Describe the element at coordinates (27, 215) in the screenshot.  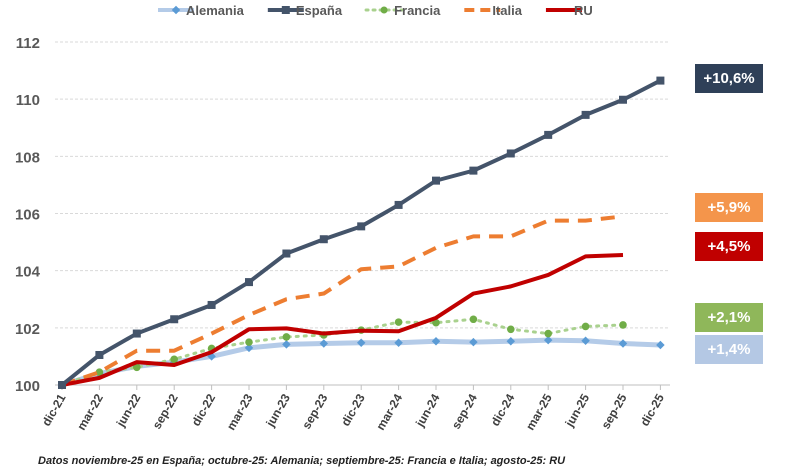
I see `y-tick-label: 106` at that location.